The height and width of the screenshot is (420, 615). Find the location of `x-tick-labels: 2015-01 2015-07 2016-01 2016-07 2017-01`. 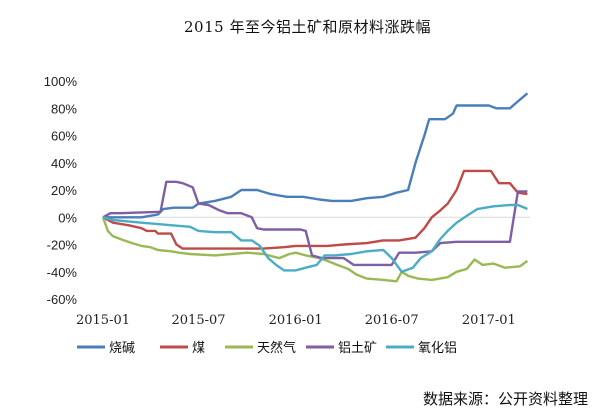

x-tick-labels: 2015-01 2015-07 2016-01 2016-07 2017-01 is located at coordinates (296, 320).